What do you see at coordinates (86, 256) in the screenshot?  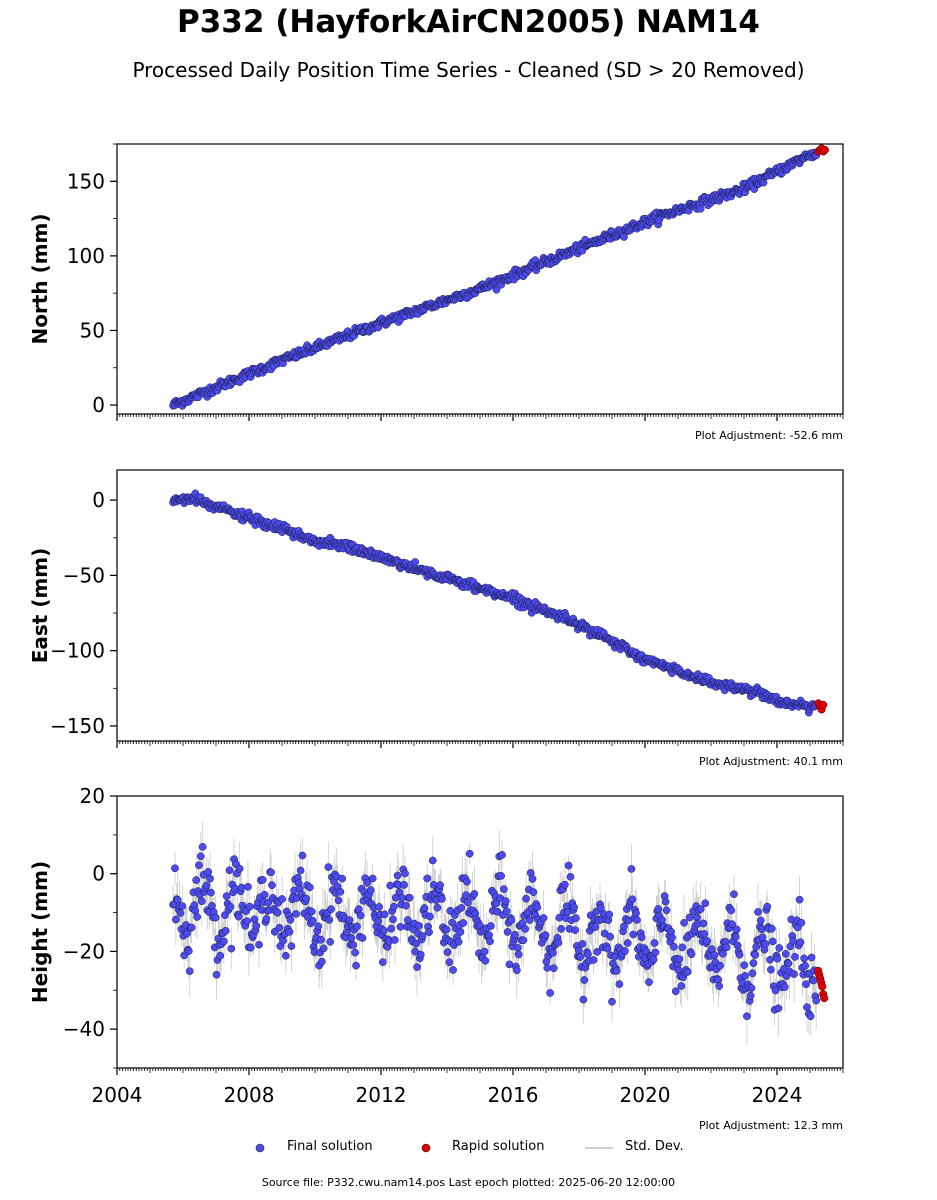 I see `north-y-tick-label: 100` at bounding box center [86, 256].